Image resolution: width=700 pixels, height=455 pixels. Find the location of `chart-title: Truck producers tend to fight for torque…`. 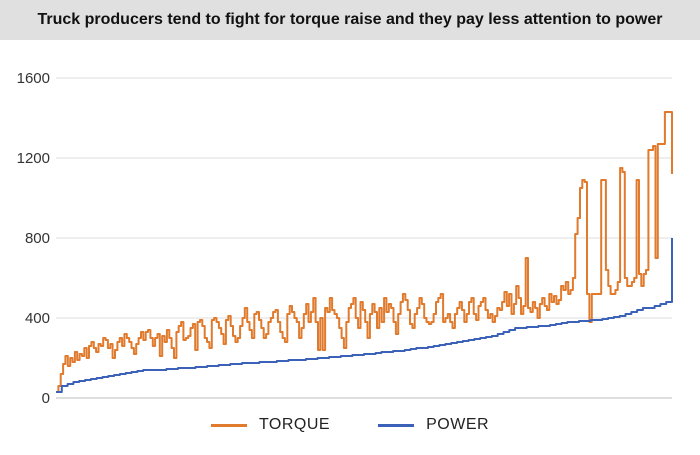

chart-title: Truck producers tend to fight for torque… is located at coordinates (350, 19).